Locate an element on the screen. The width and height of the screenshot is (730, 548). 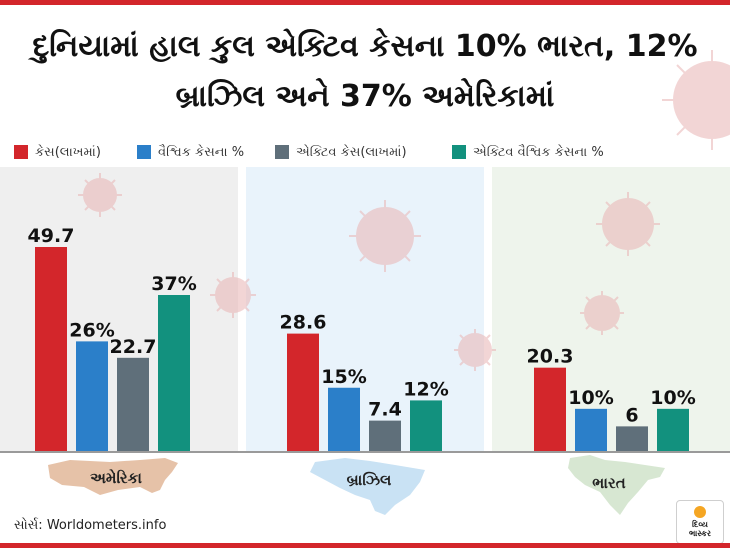
data-label-india-global-cases-pct: 10% is located at coordinates (590, 398).